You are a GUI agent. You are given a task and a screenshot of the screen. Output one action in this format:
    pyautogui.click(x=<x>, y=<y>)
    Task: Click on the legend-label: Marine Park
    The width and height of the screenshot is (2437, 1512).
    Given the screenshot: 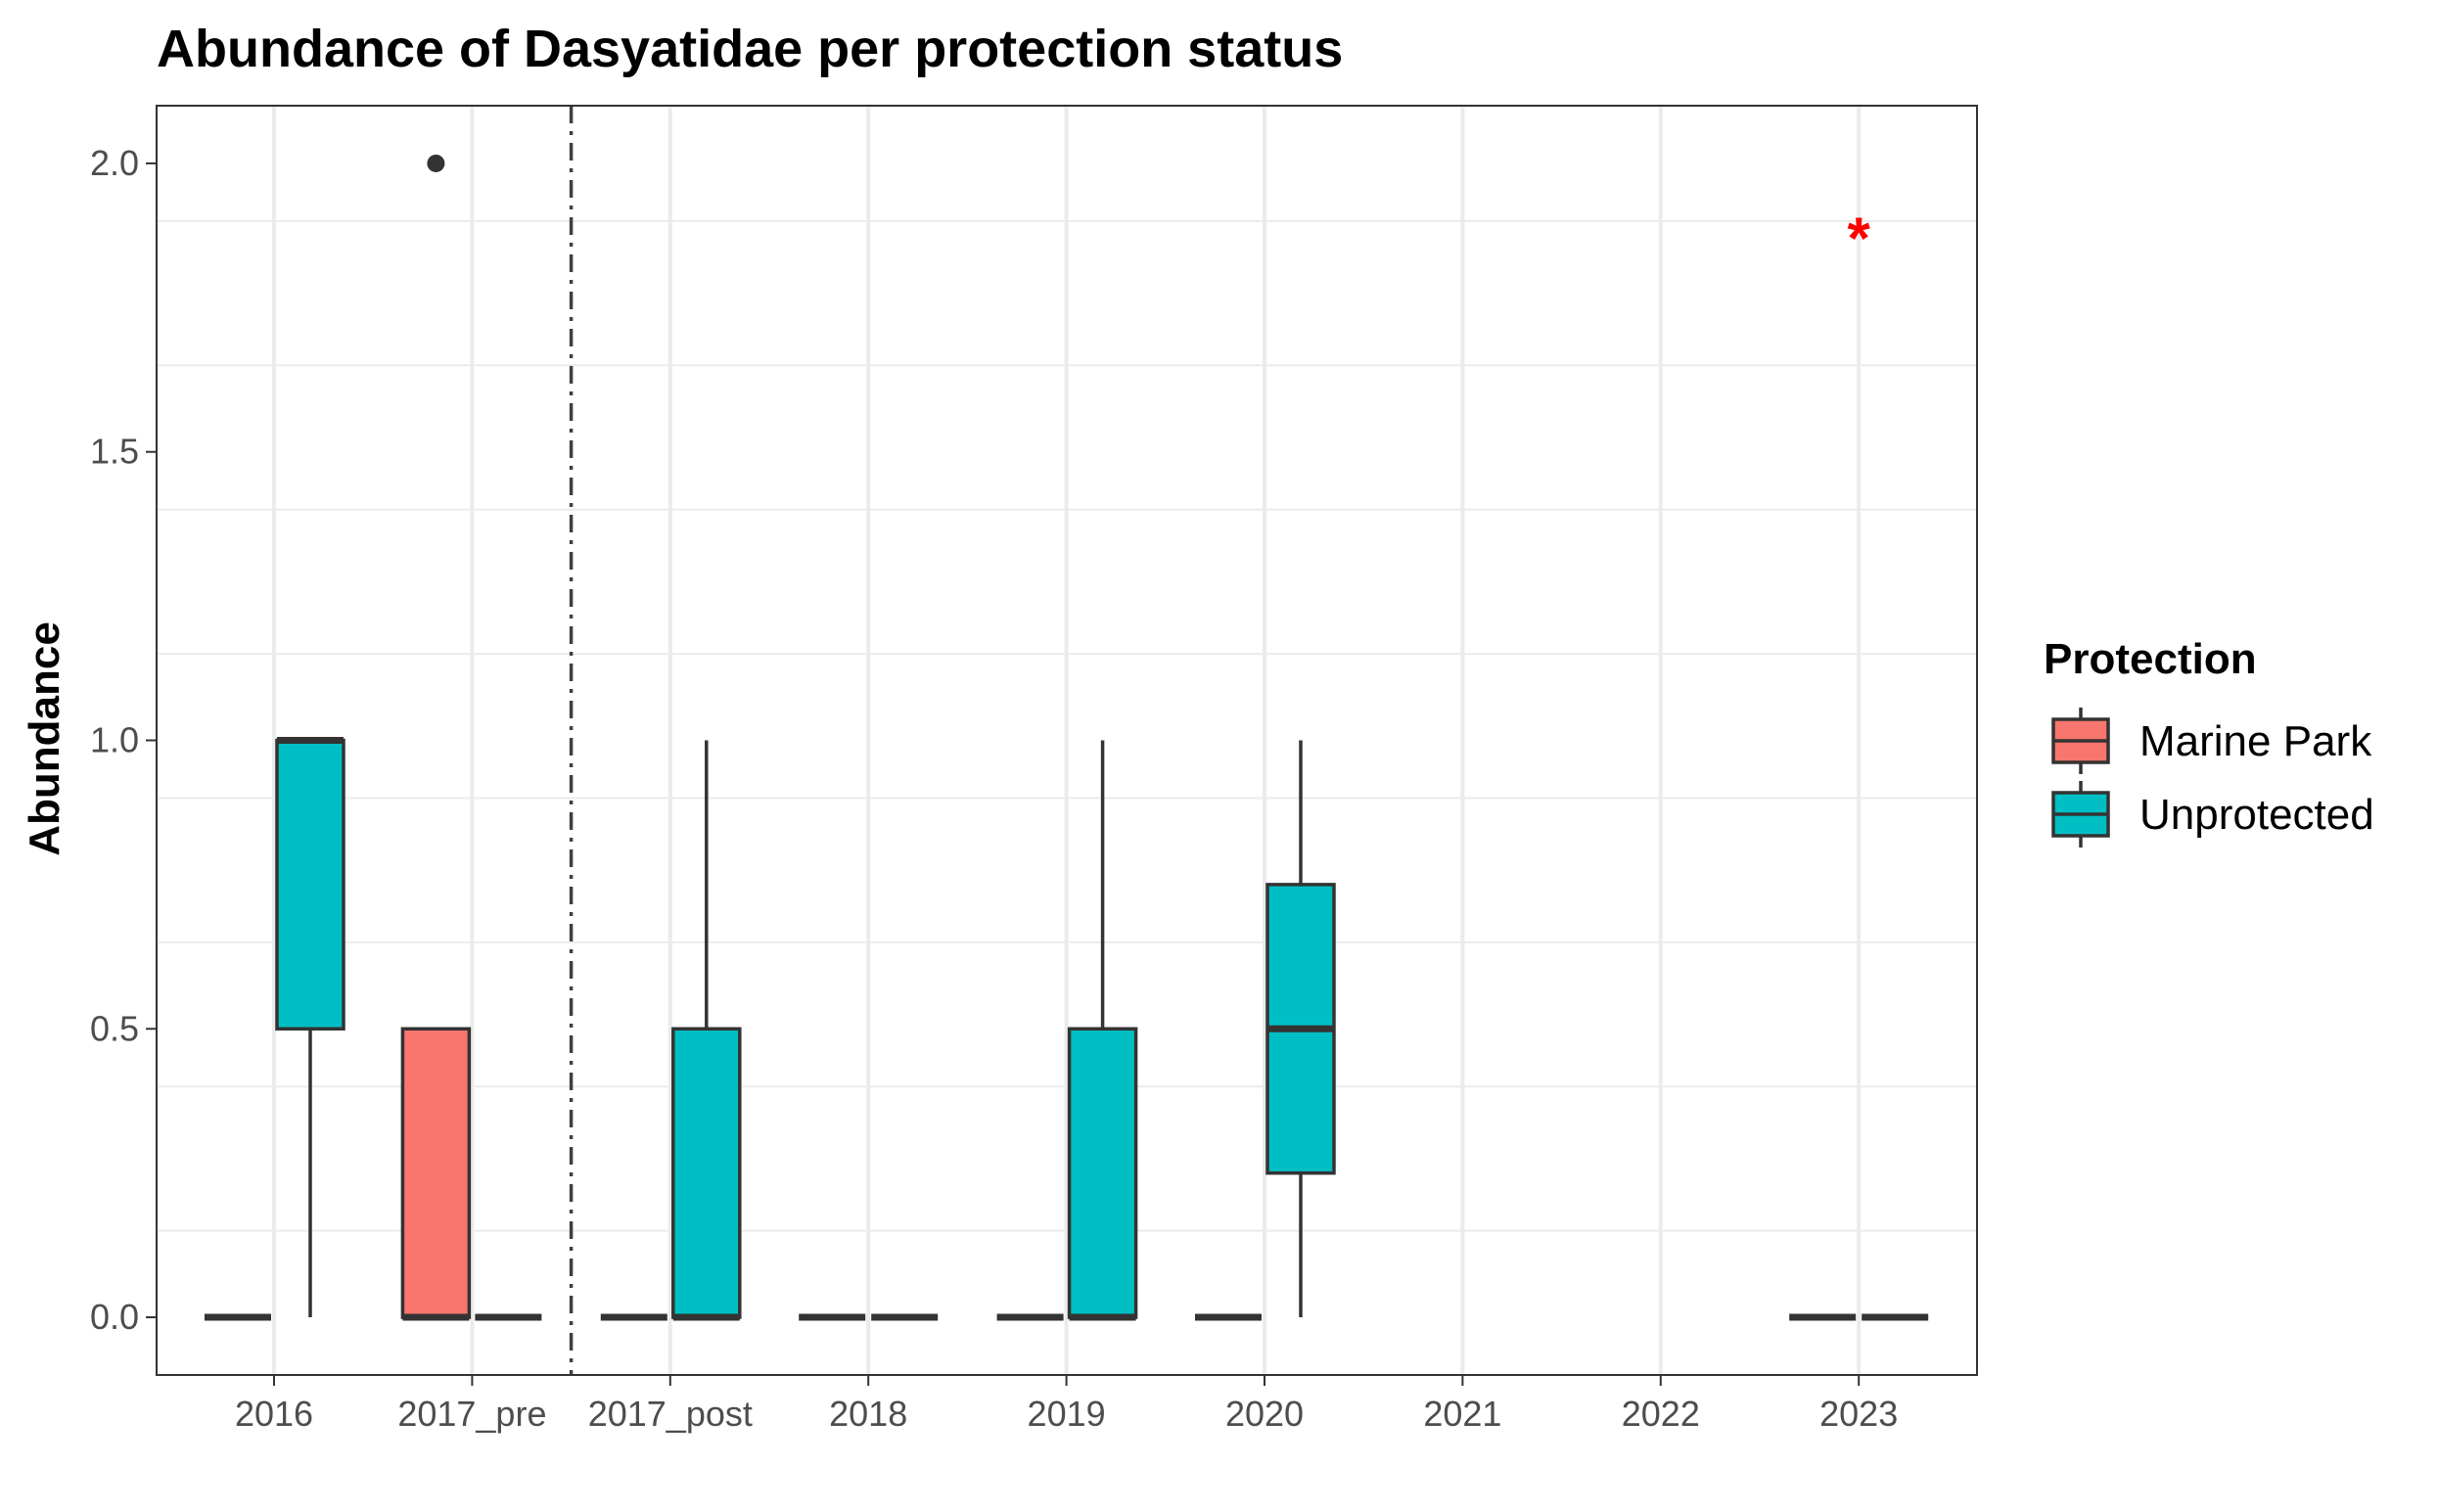 What is the action you would take?
    pyautogui.click(x=2256, y=741)
    